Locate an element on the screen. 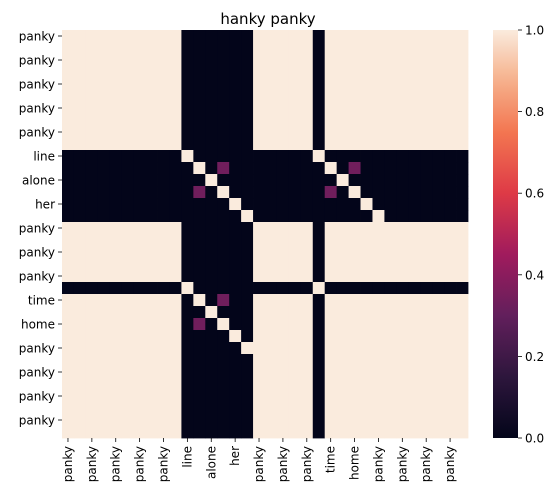 The image size is (556, 500). y-tick-label: panky is located at coordinates (37, 421).